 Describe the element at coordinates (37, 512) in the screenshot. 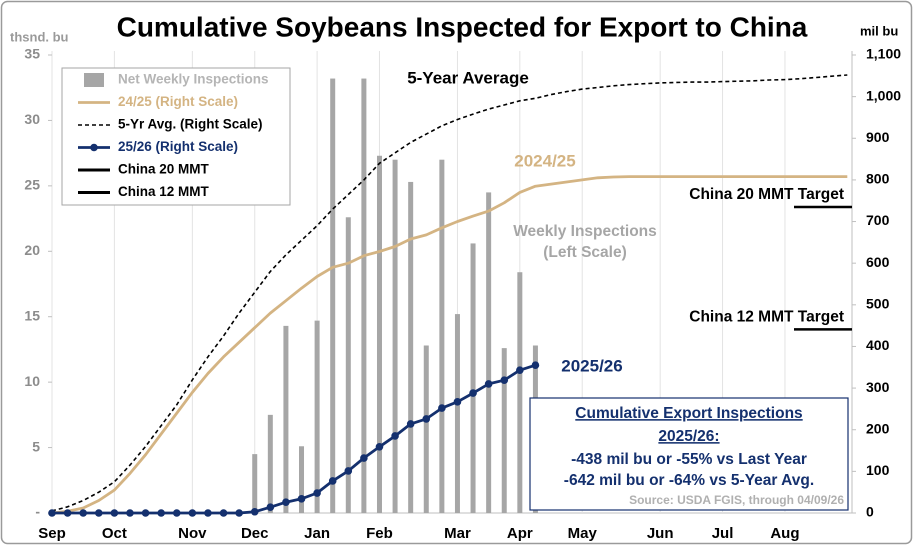

I see `y-tick-label: -` at that location.